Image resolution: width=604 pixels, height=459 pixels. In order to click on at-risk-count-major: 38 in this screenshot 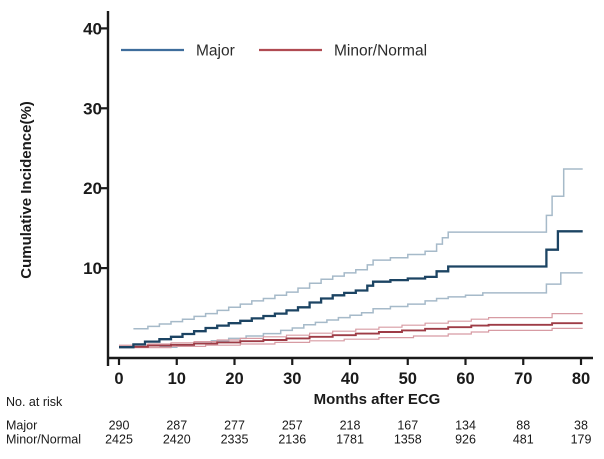, I will do `click(581, 426)`.